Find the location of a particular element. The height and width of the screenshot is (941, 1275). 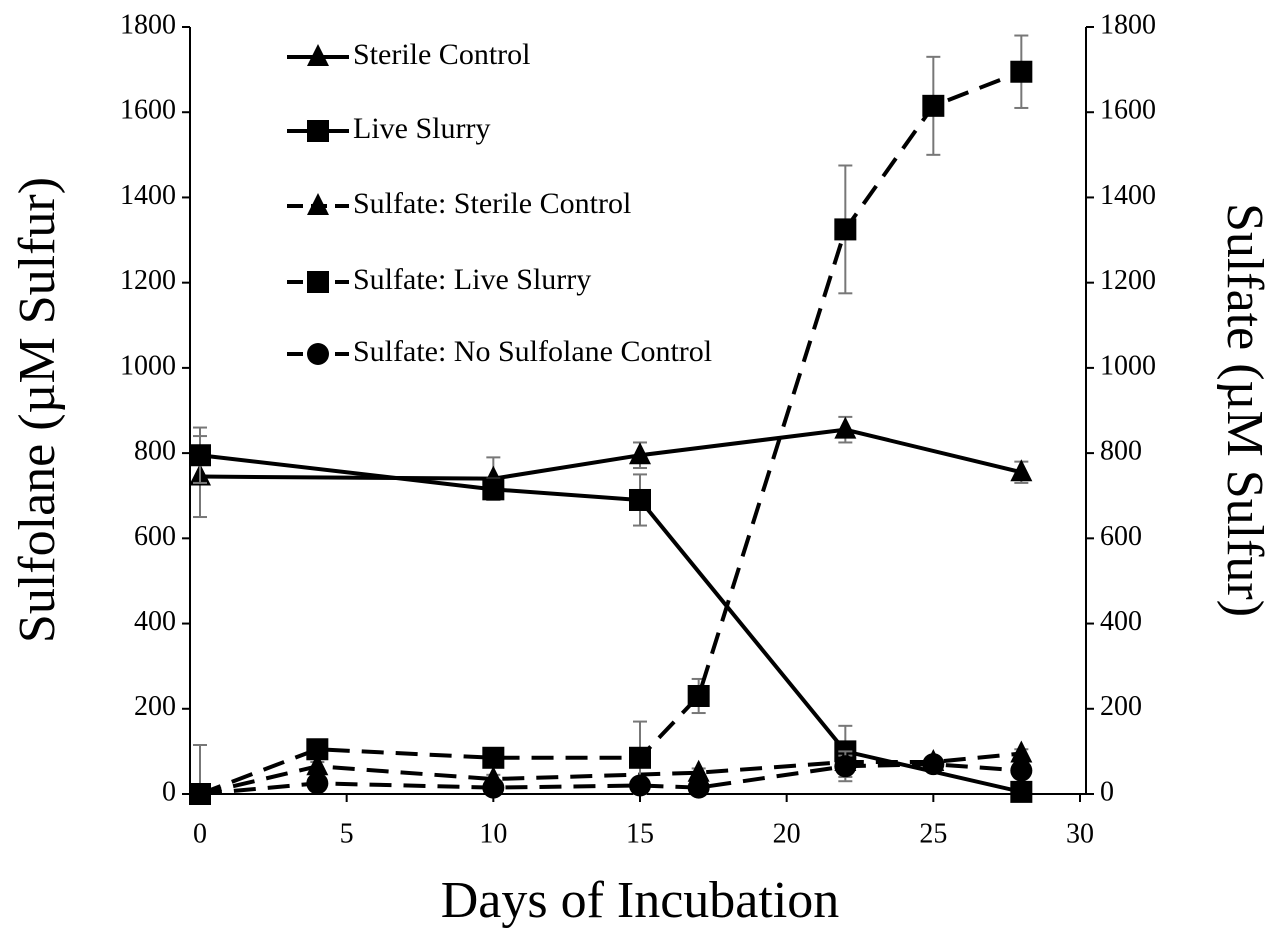

legend-item: Sterile Control is located at coordinates (408, 54).